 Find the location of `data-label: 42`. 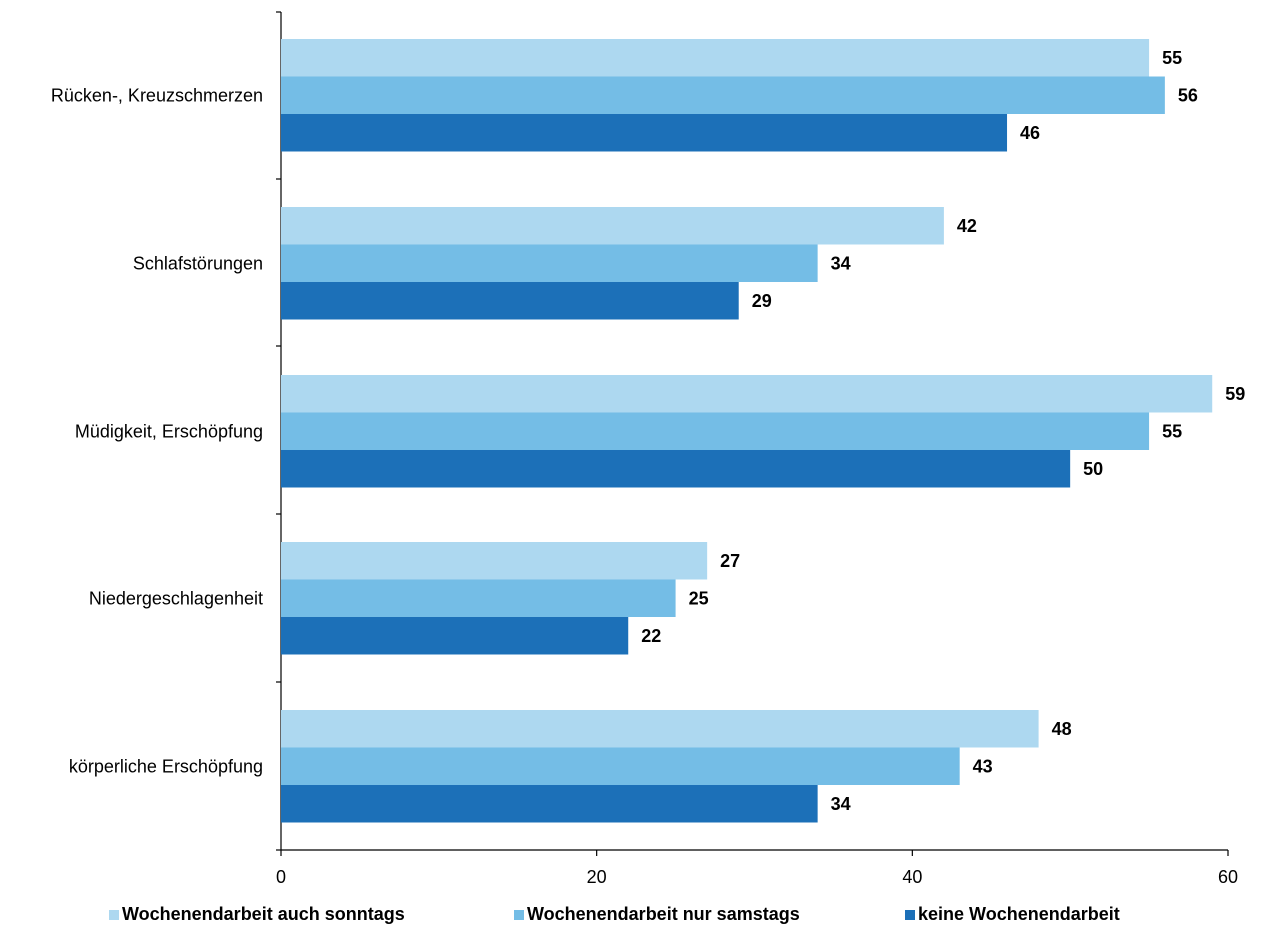

data-label: 42 is located at coordinates (967, 226).